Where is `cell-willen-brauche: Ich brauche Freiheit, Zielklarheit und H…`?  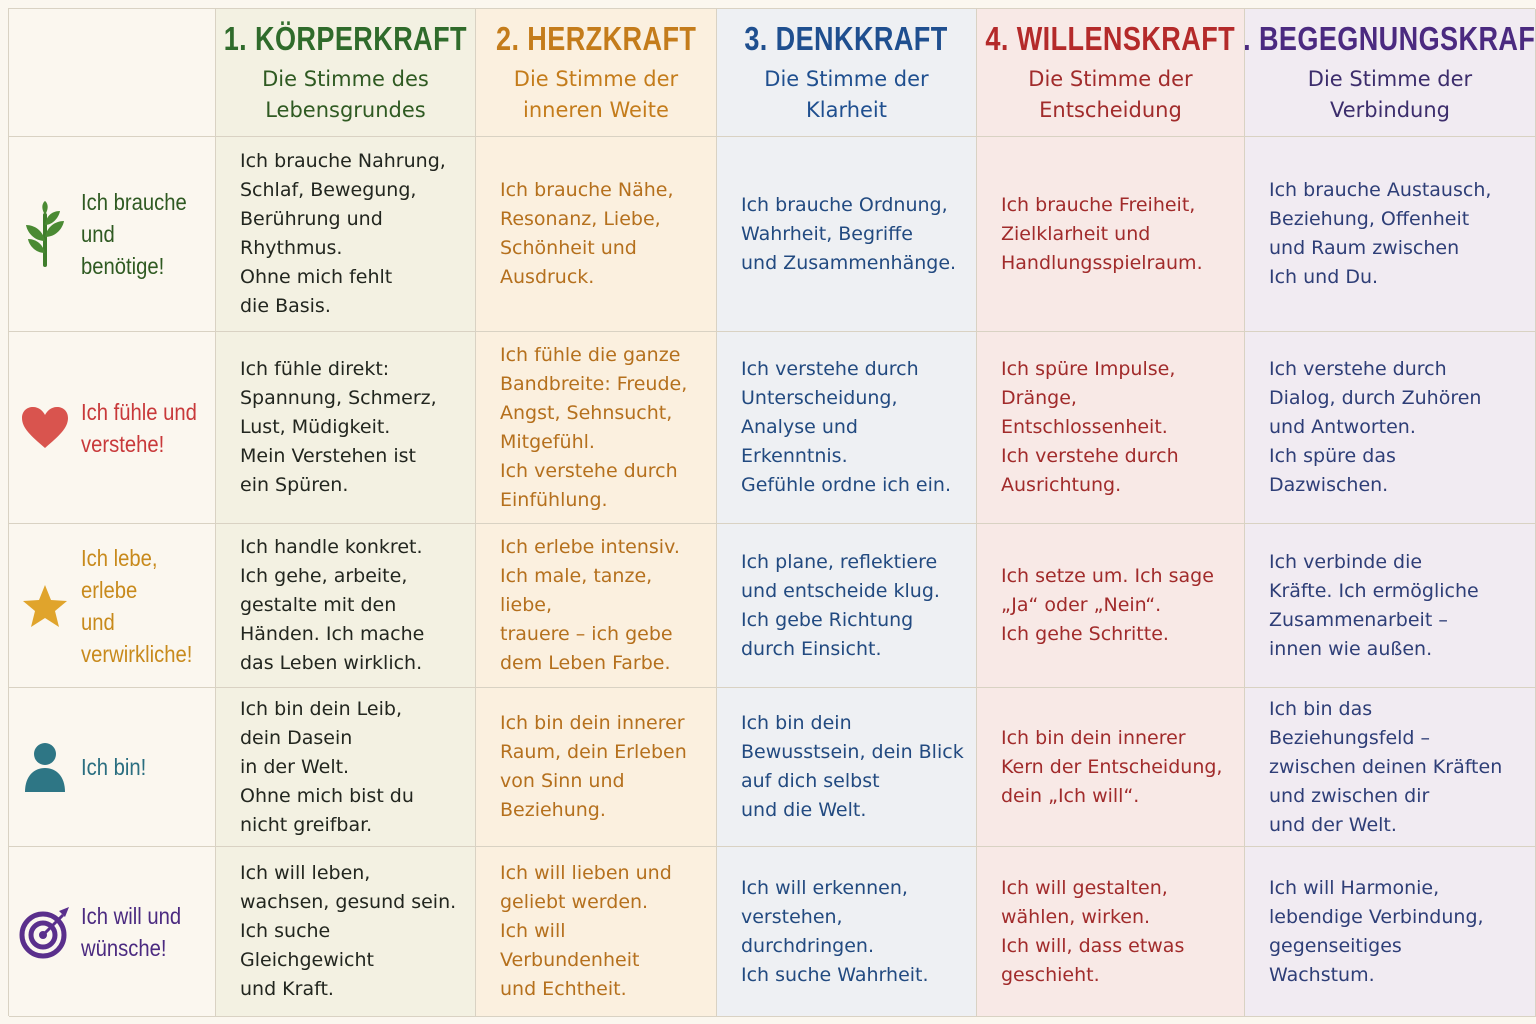 cell-willen-brauche: Ich brauche Freiheit, Zielklarheit und H… is located at coordinates (1111, 234).